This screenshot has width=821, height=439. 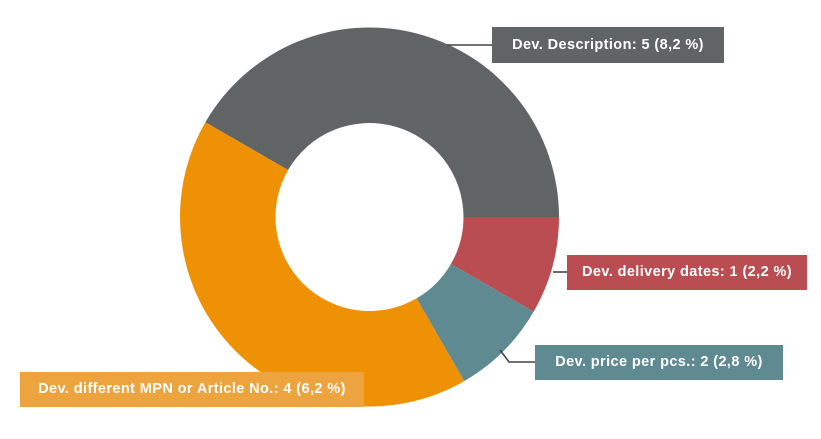 I want to click on label-price-per-pcs: Dev. price per pcs.: 2 (2,8 %), so click(x=659, y=362).